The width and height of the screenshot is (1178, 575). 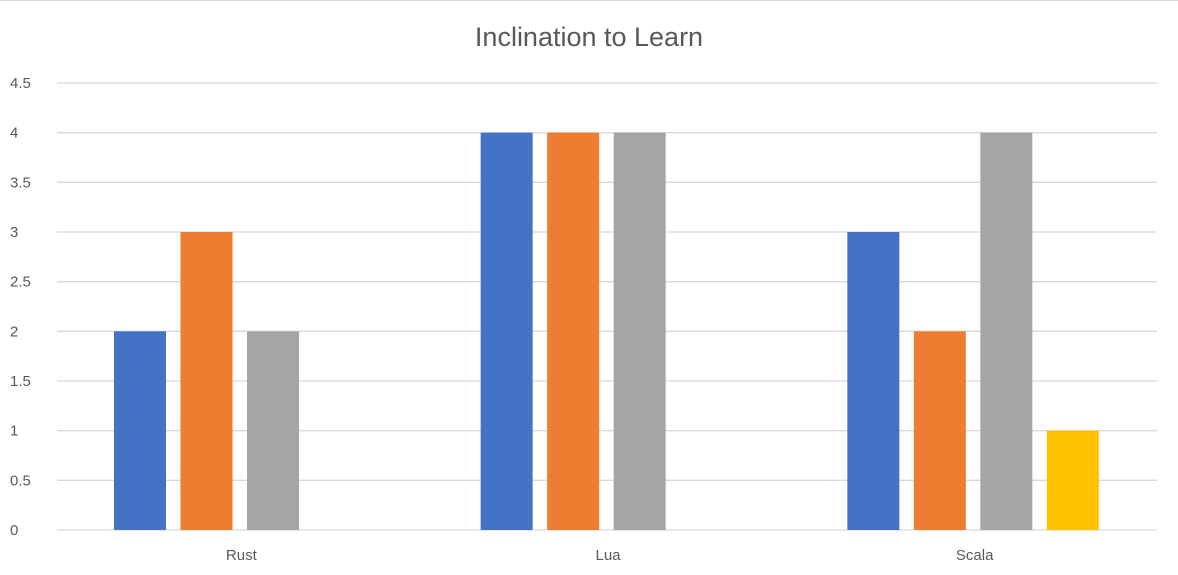 What do you see at coordinates (242, 555) in the screenshot?
I see `x-tick-label: Rust` at bounding box center [242, 555].